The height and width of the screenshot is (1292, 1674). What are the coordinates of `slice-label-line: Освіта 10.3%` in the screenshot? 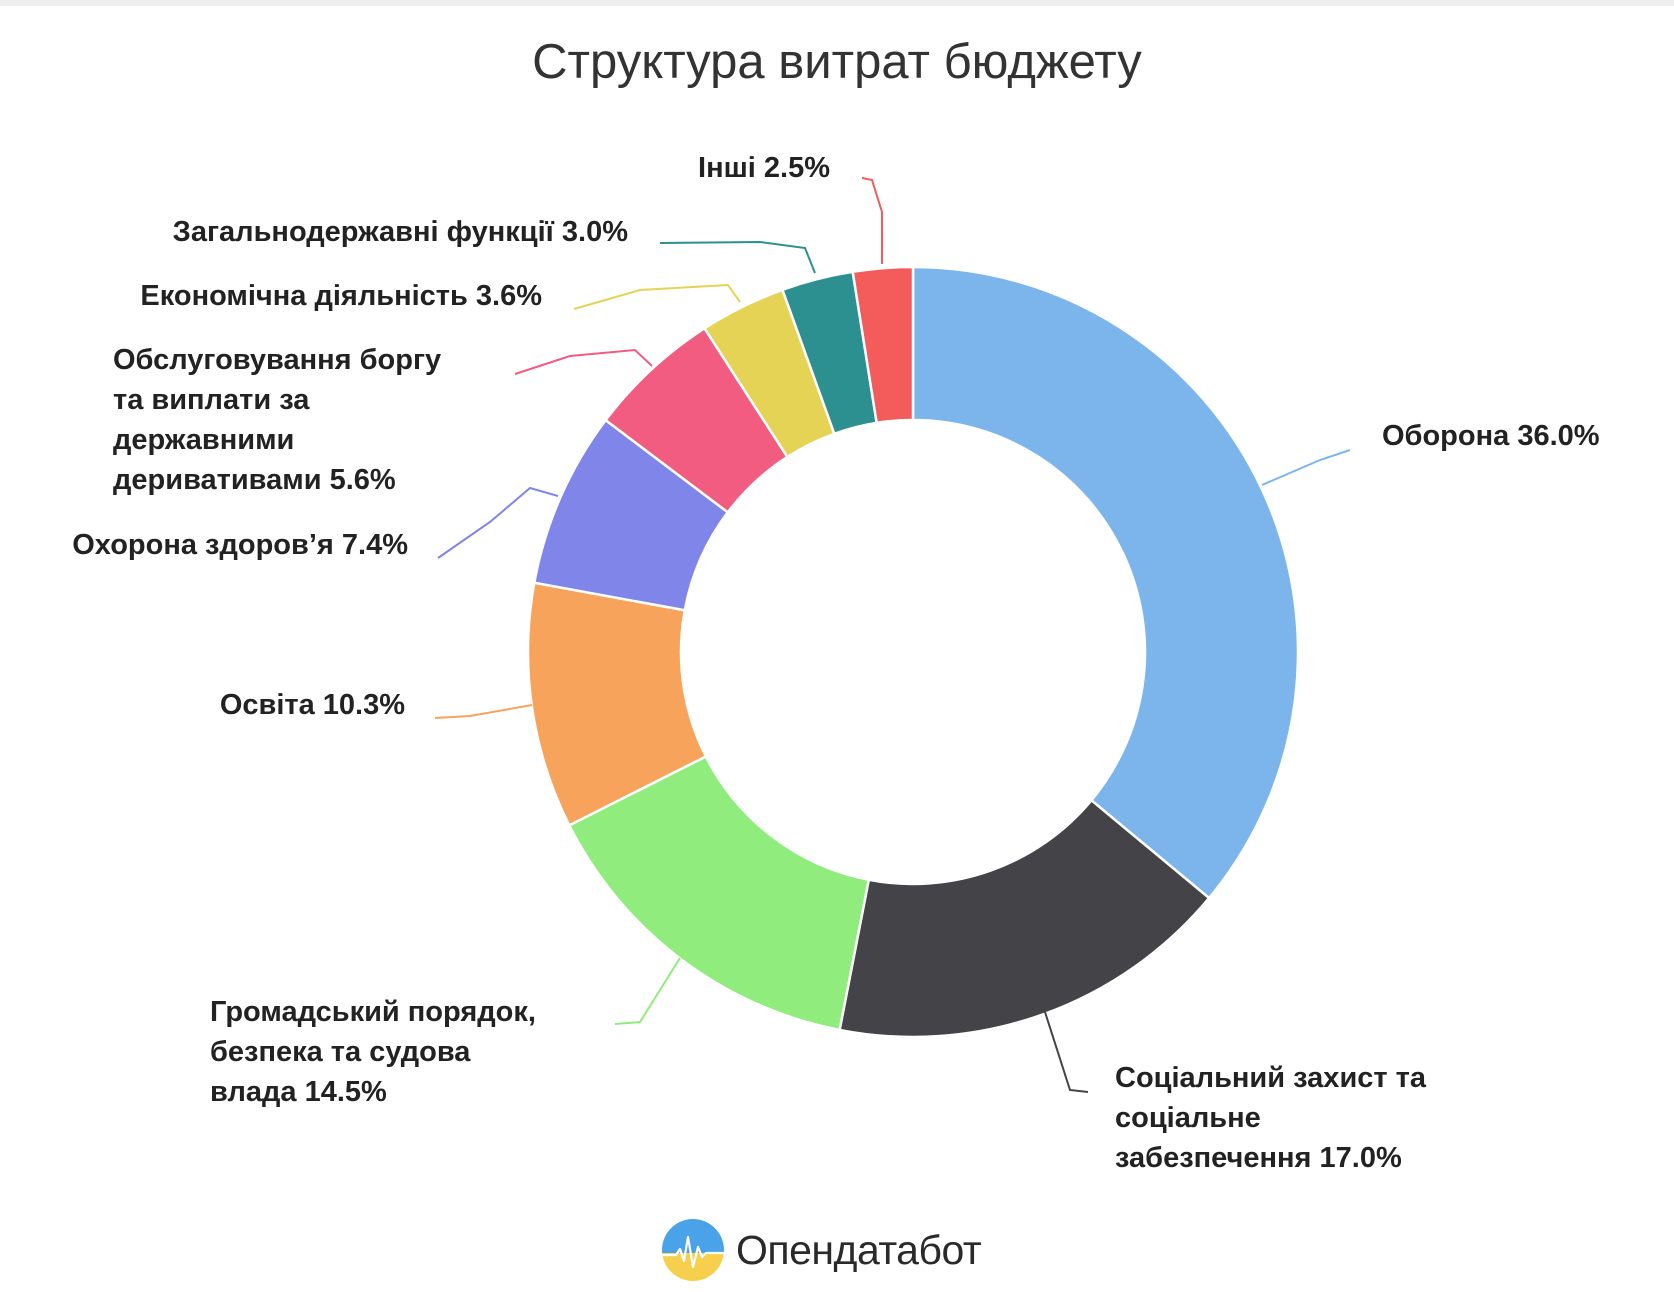 It's located at (312, 705).